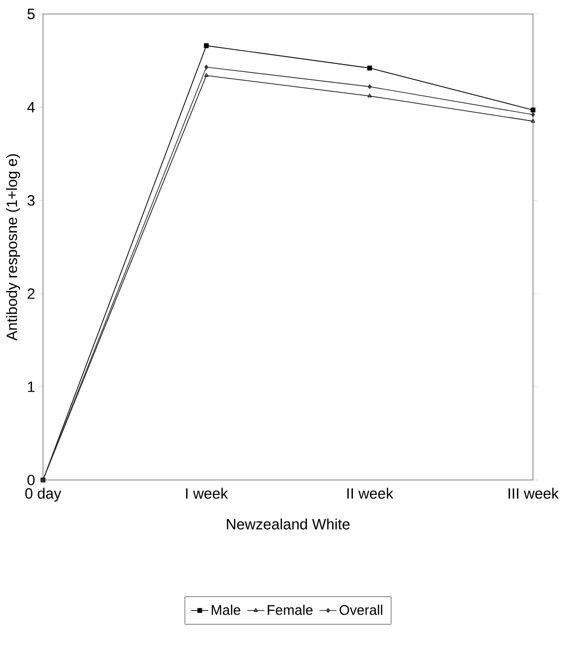 The height and width of the screenshot is (660, 569). What do you see at coordinates (290, 609) in the screenshot?
I see `legend-label: Female` at bounding box center [290, 609].